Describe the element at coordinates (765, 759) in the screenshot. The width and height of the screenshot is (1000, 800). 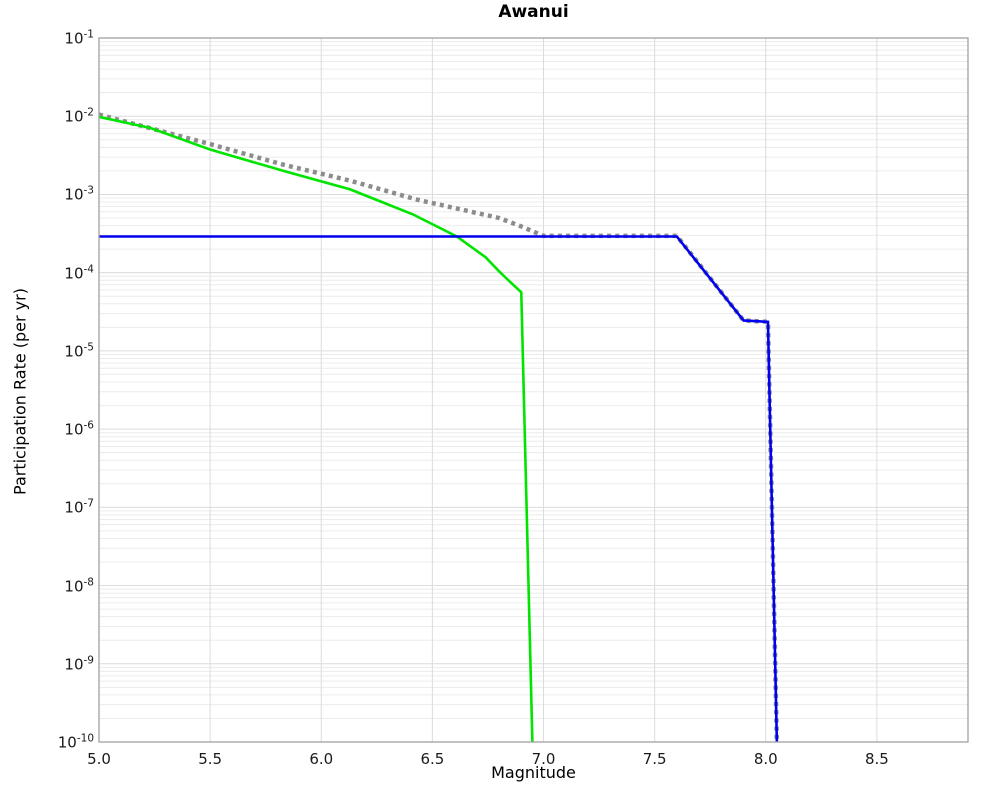
I see `x-tick-label: 8.0` at that location.